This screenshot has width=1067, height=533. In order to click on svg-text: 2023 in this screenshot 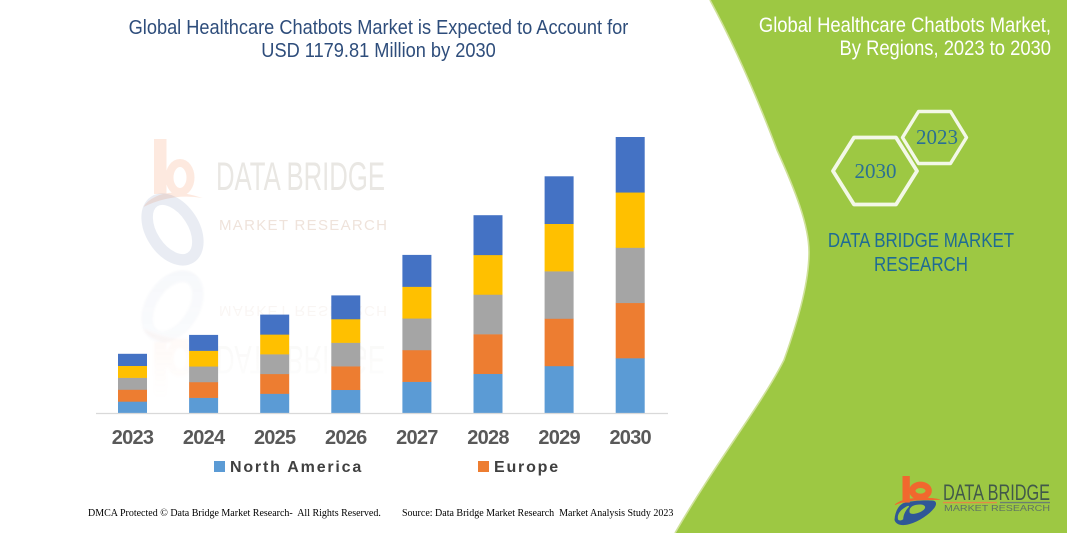, I will do `click(937, 137)`.